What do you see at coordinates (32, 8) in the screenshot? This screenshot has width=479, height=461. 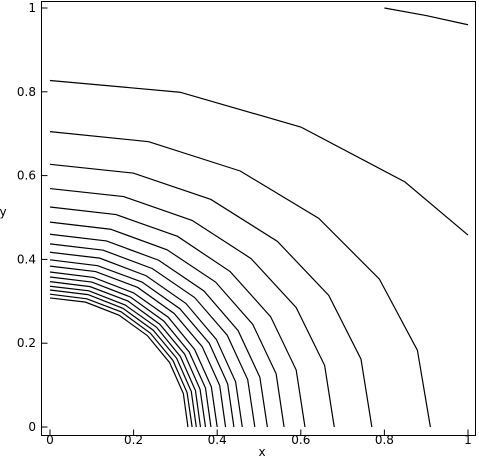 I see `y-tick-label: 1` at bounding box center [32, 8].